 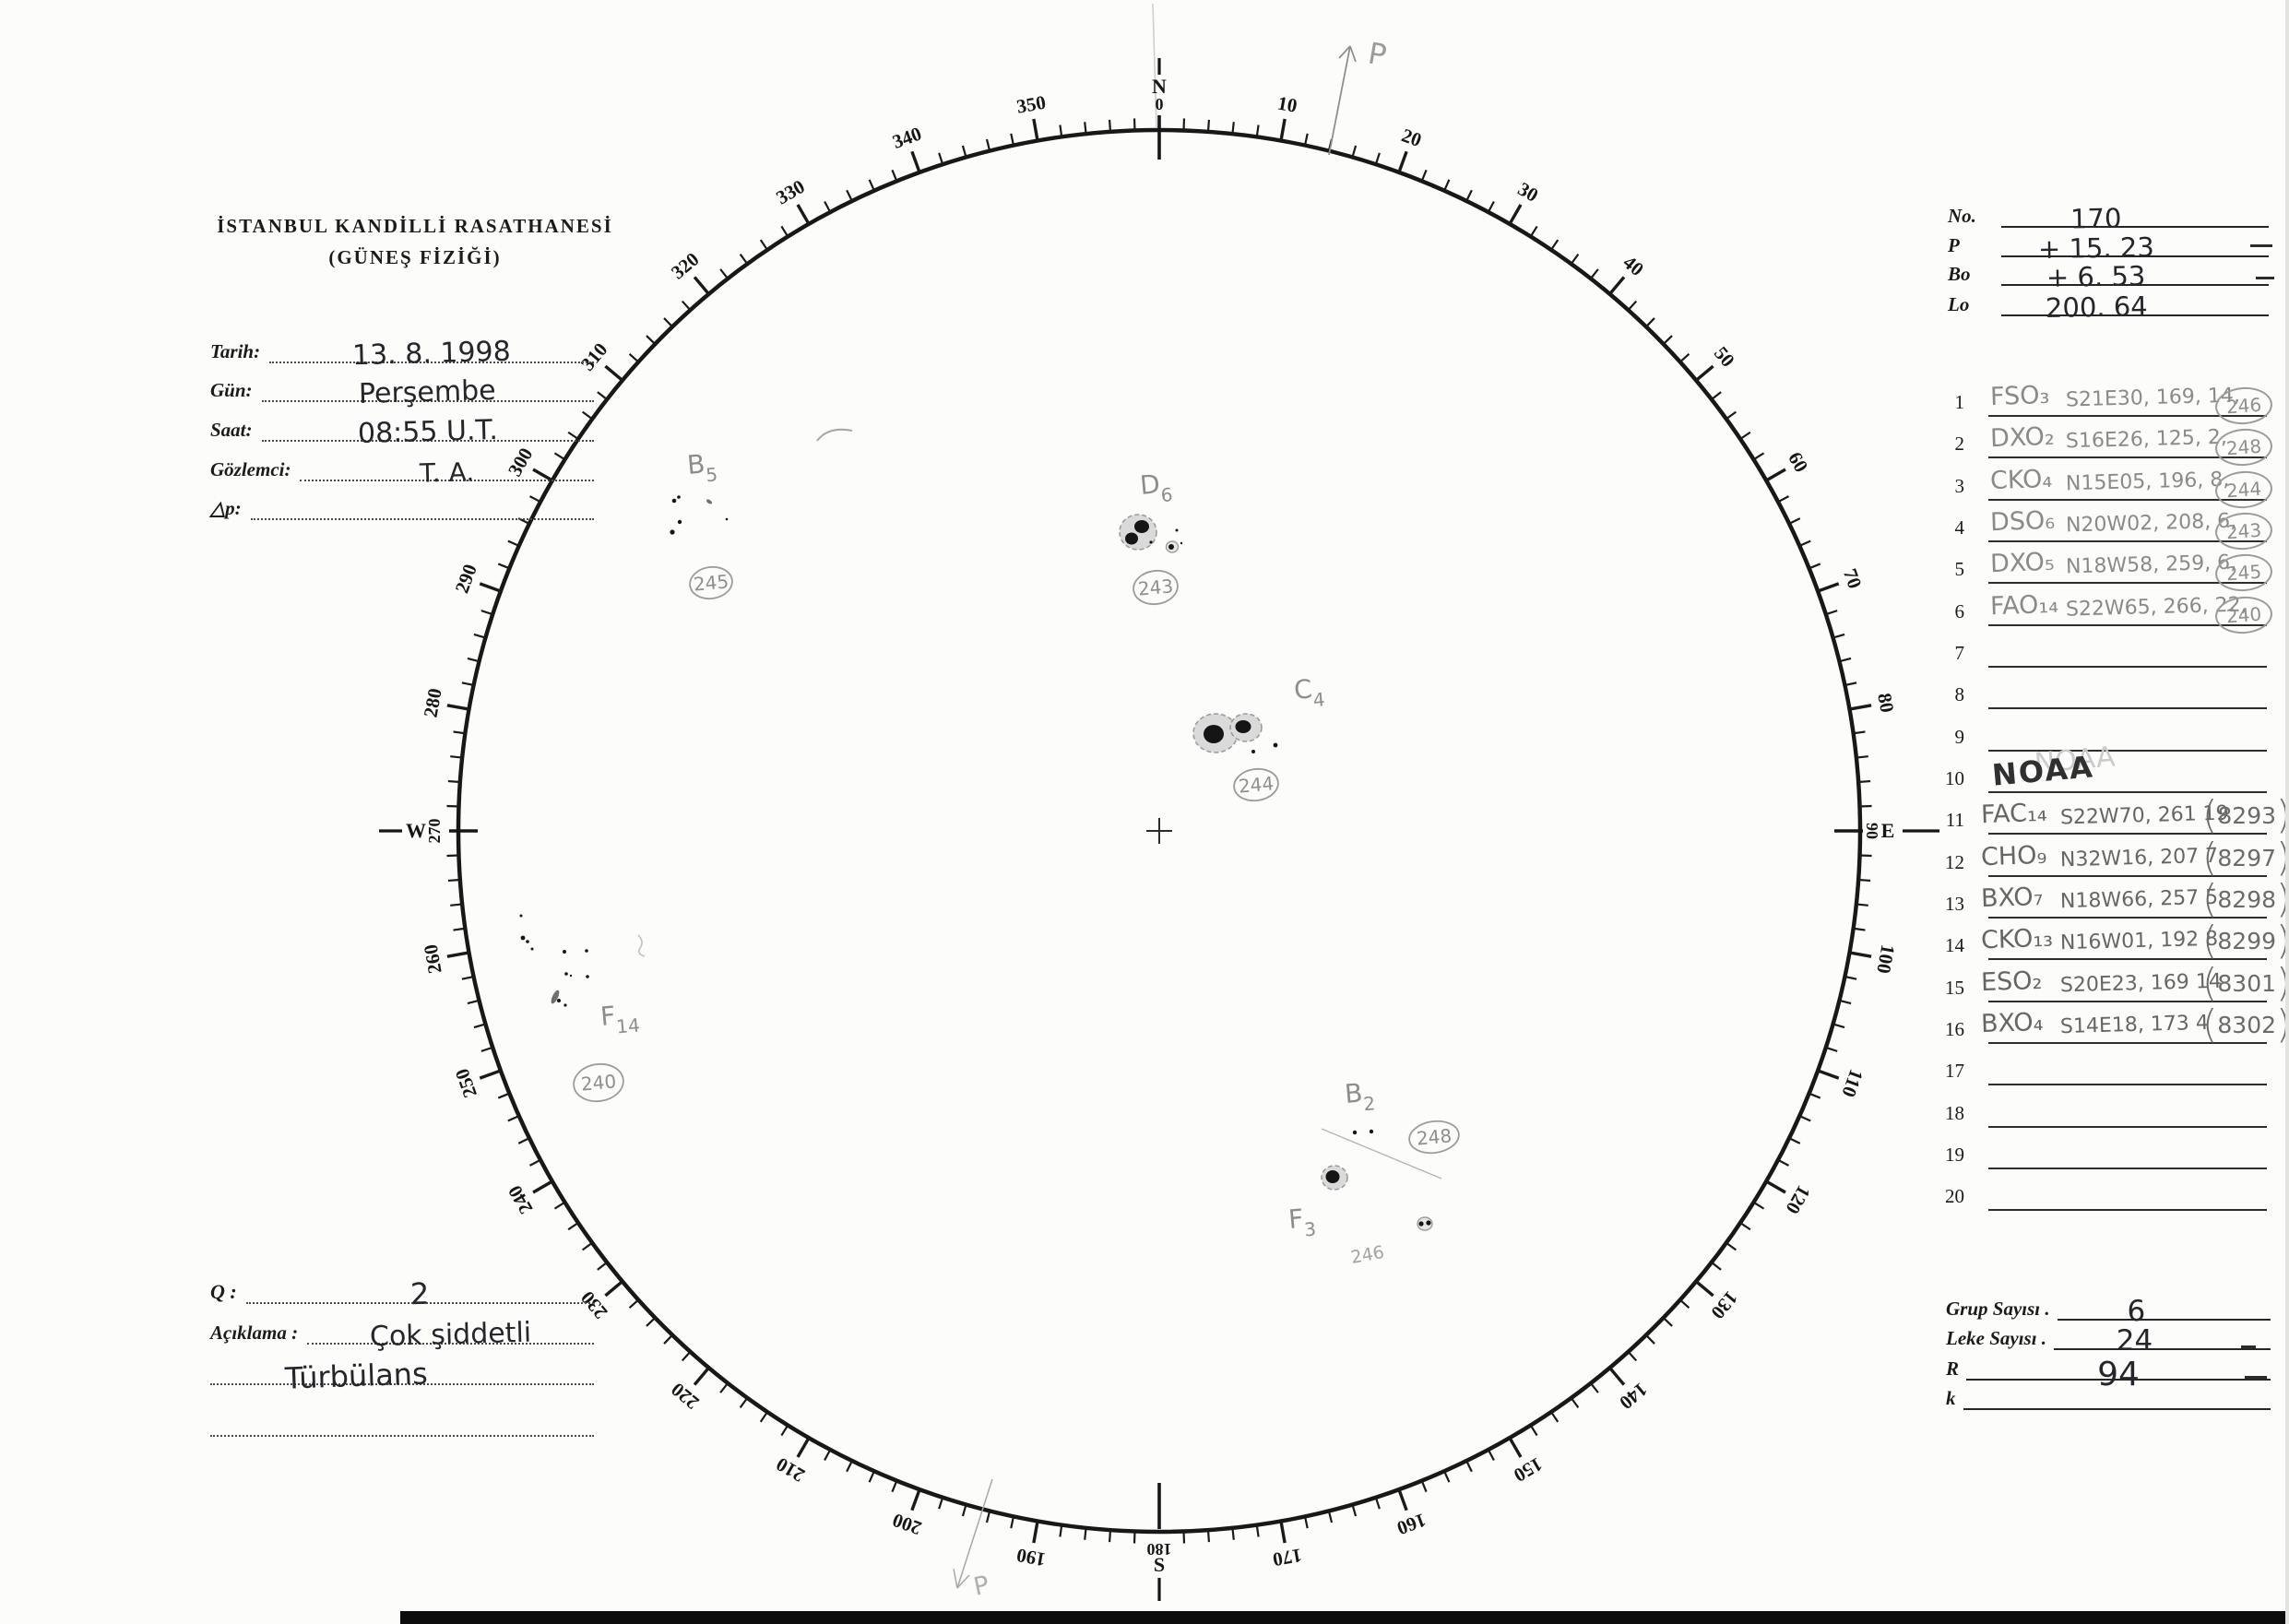 I want to click on group-row-19-line, so click(x=2128, y=1169).